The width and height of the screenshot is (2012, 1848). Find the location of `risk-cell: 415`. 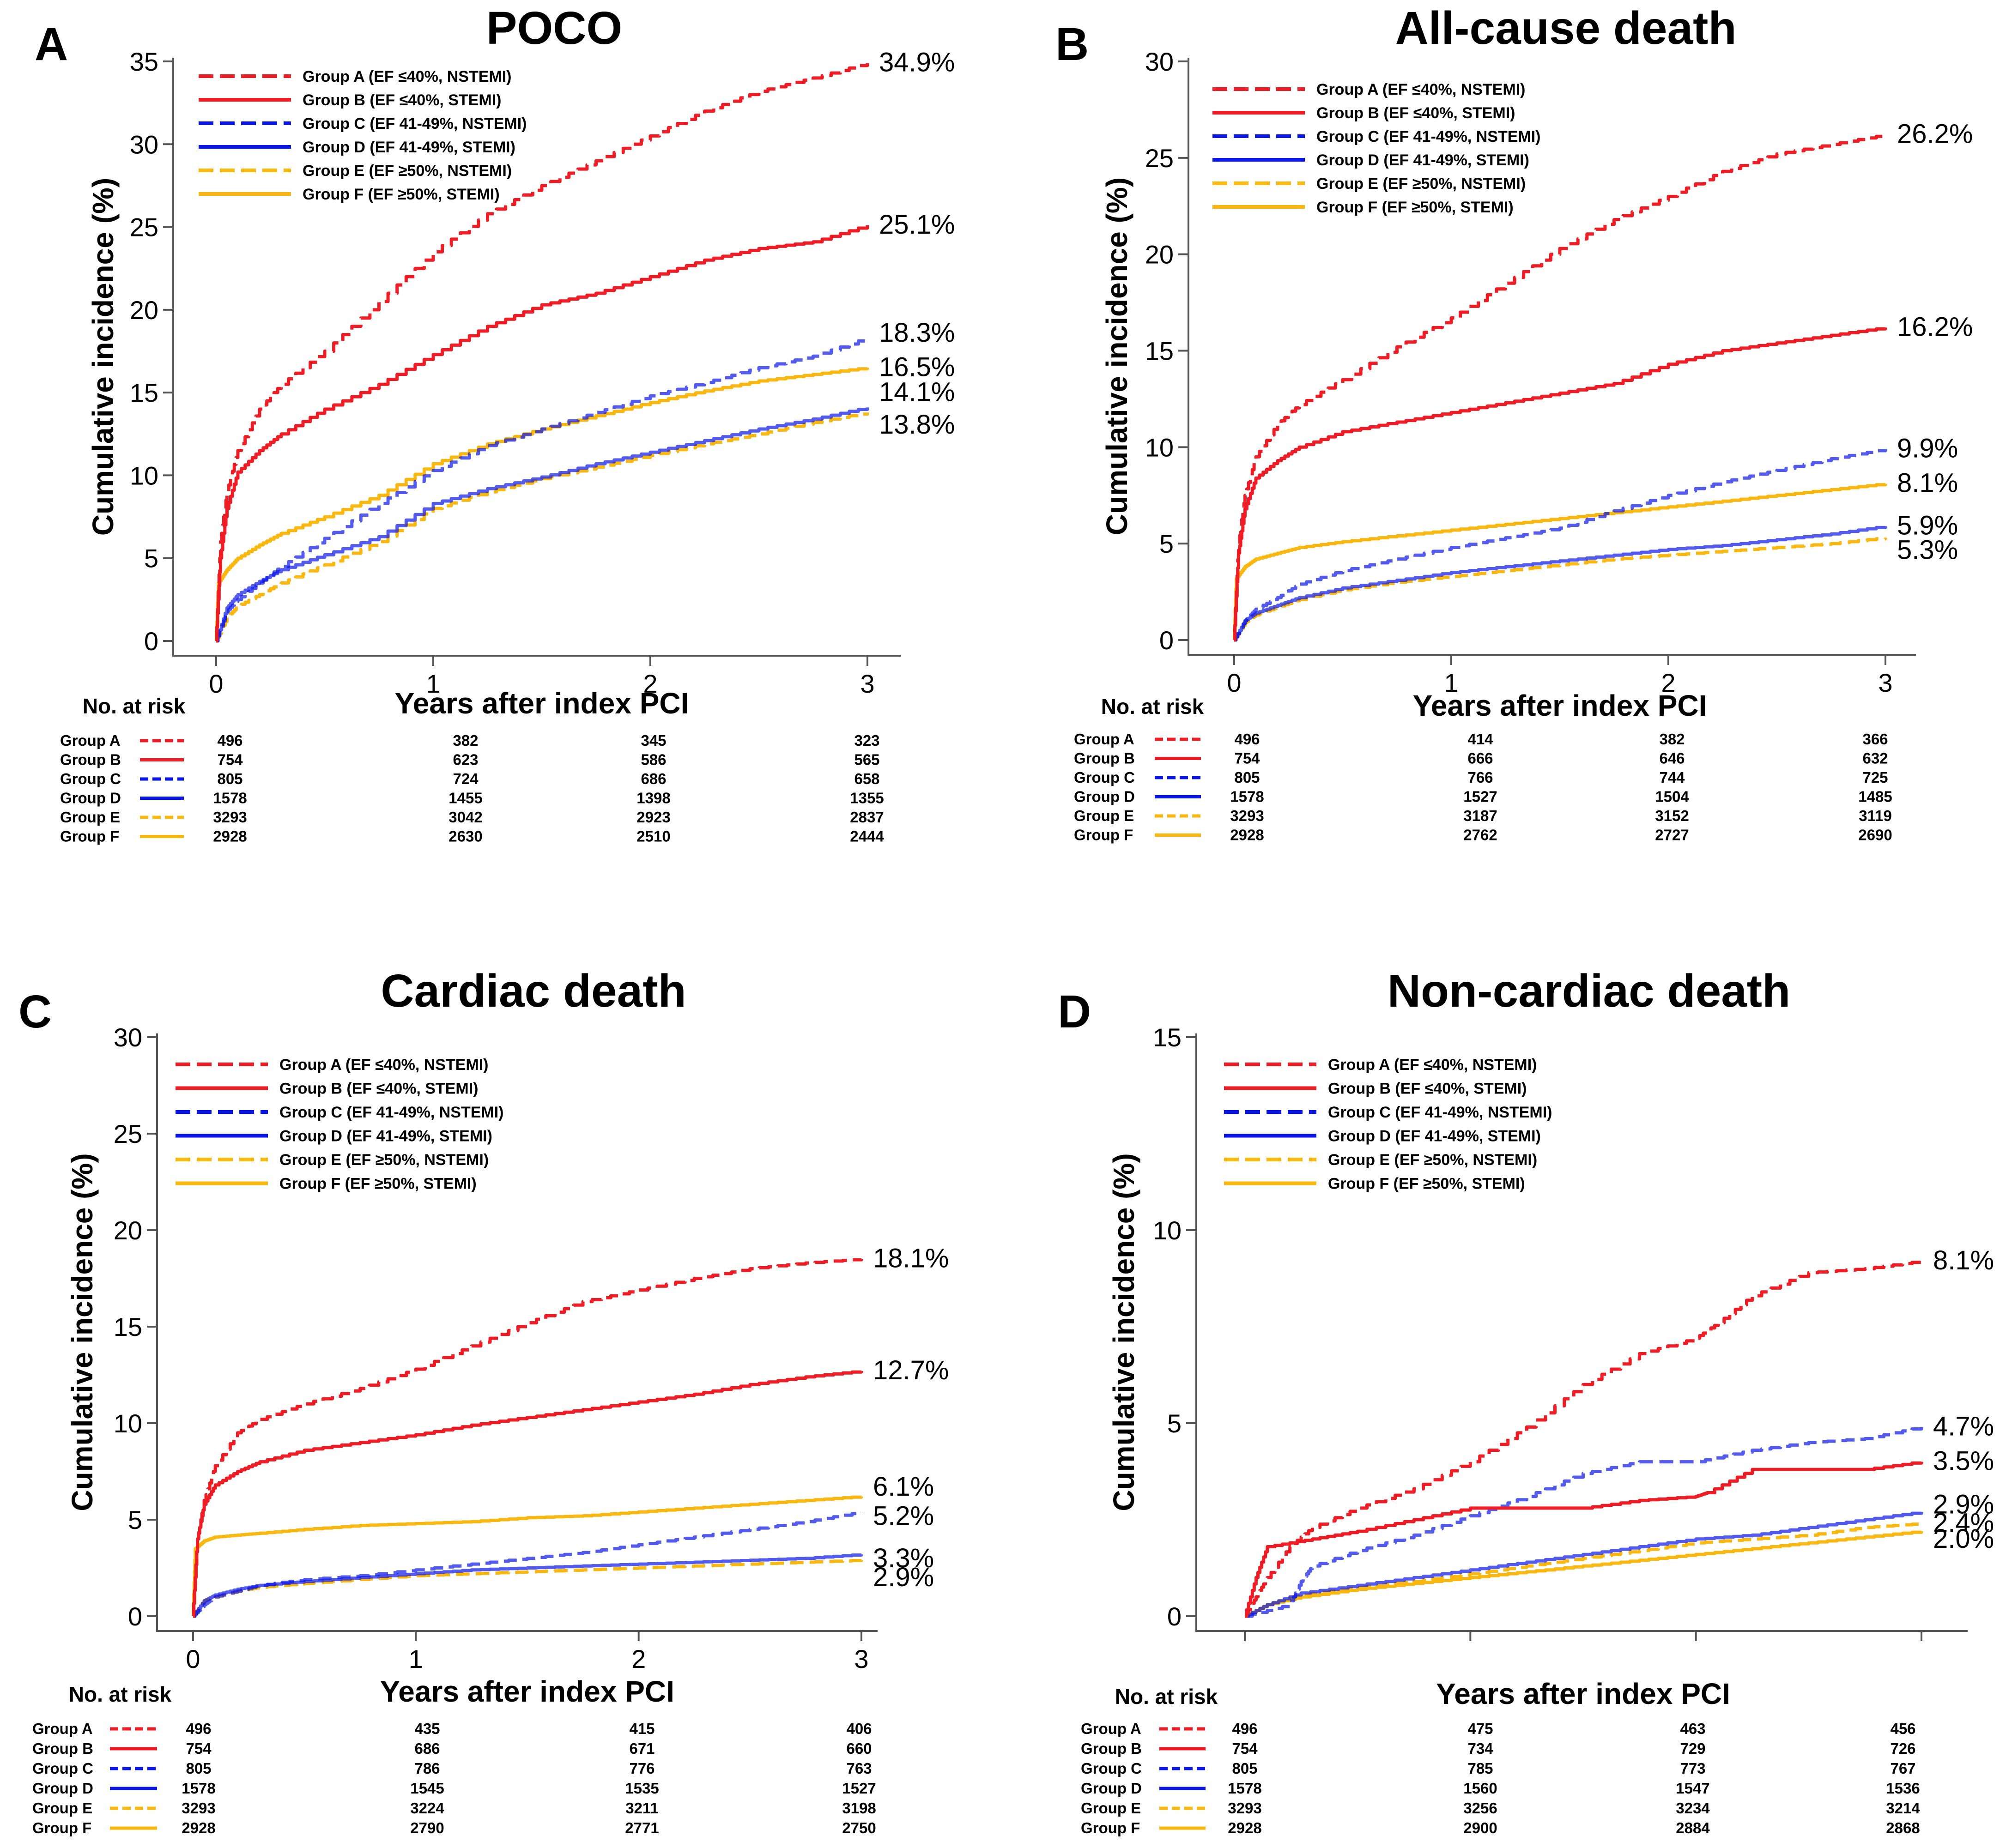

risk-cell: 415 is located at coordinates (642, 1729).